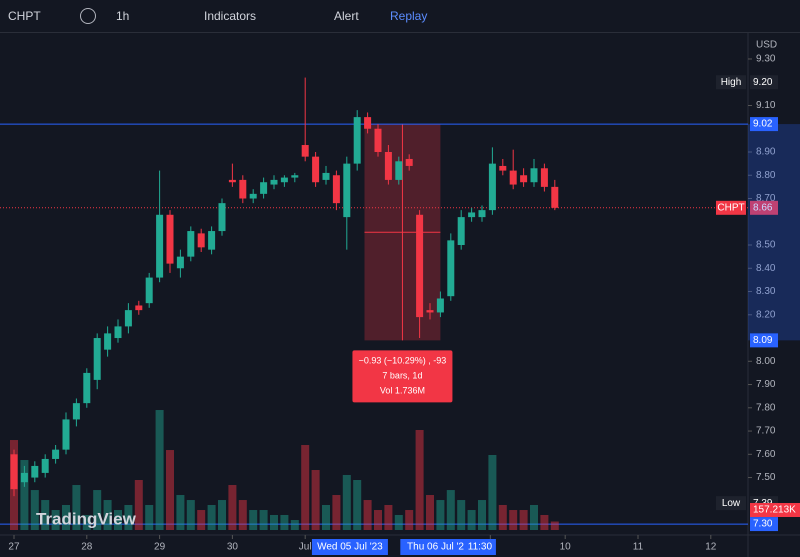 The image size is (800, 557). Describe the element at coordinates (711, 547) in the screenshot. I see `x-tick-label: 12` at that location.